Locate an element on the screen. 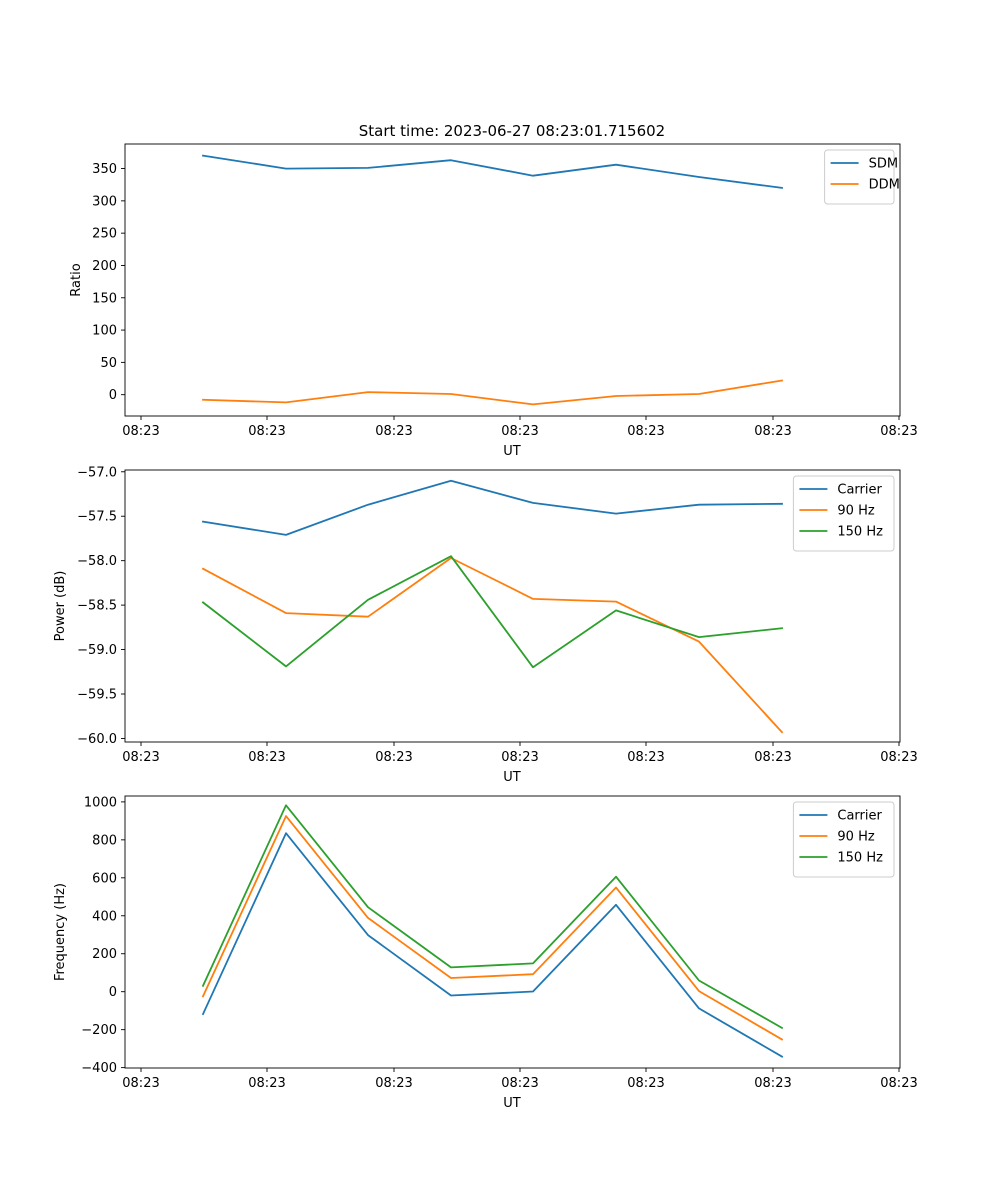  y-axis-label: Ratio is located at coordinates (76, 279).